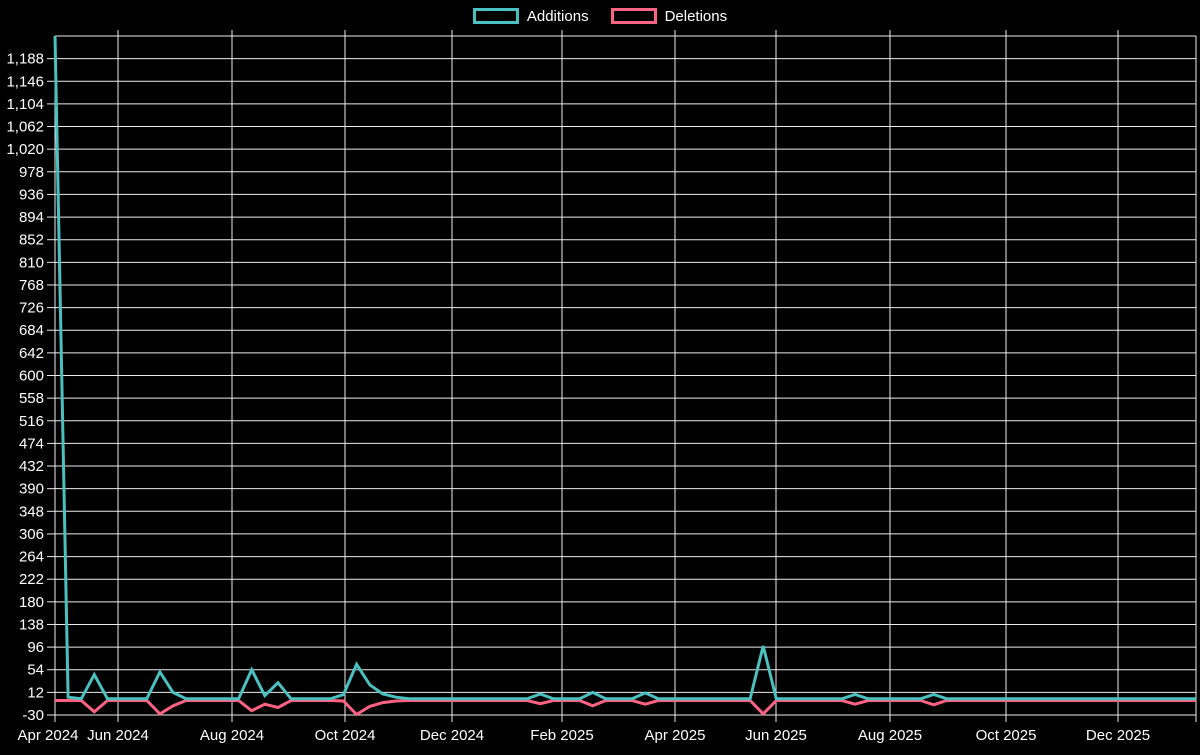 The image size is (1200, 755). What do you see at coordinates (675, 735) in the screenshot?
I see `x-axis-tick-label: Apr 2025` at bounding box center [675, 735].